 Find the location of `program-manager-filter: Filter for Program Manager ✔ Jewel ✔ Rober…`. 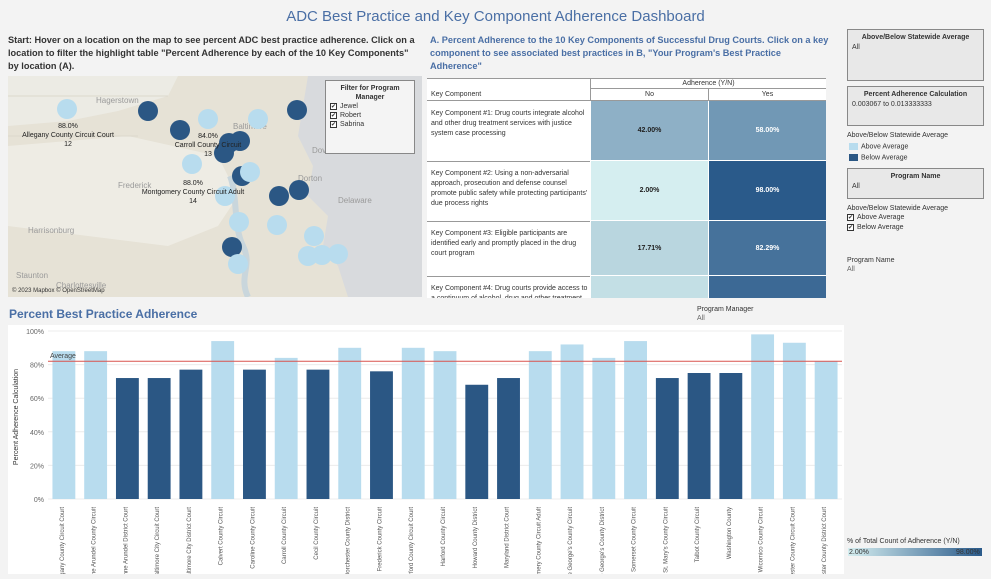

program-manager-filter: Filter for Program Manager ✔ Jewel ✔ Rober… is located at coordinates (370, 117).